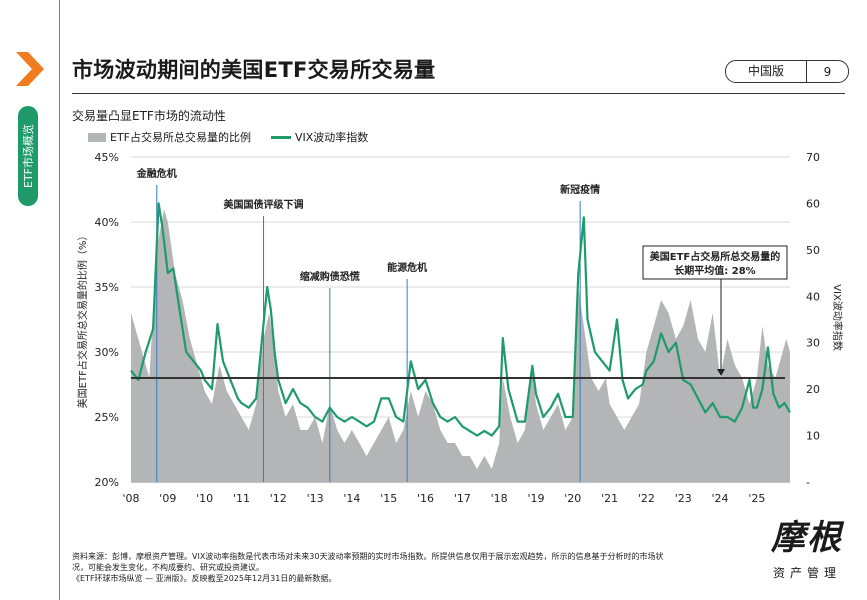  I want to click on y-right-tick-label: -, so click(808, 482).